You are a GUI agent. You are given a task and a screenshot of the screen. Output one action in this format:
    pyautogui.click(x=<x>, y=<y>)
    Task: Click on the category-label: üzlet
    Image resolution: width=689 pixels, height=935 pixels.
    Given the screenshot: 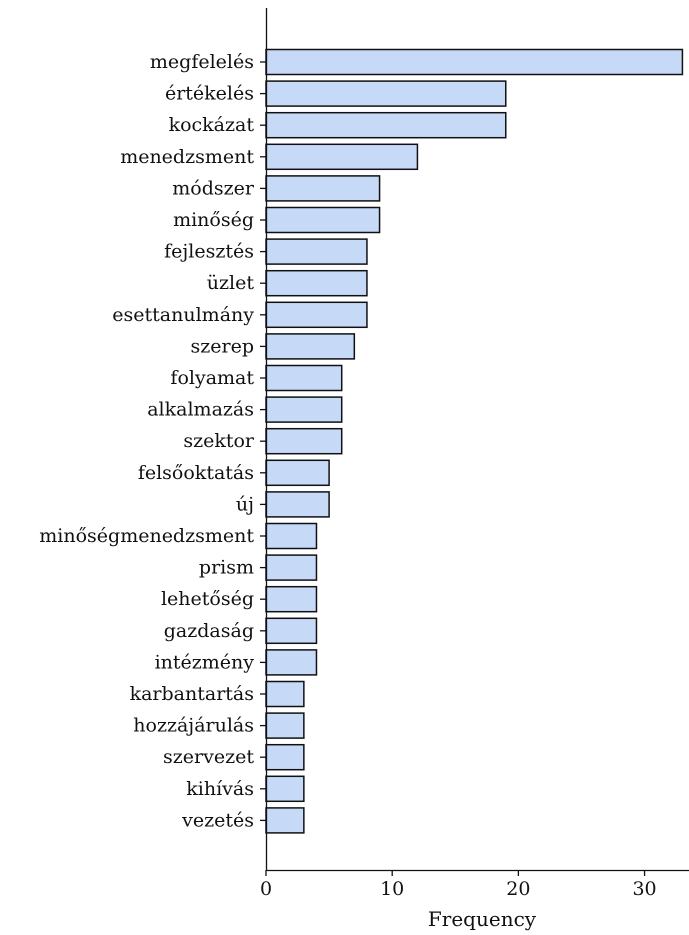 What is the action you would take?
    pyautogui.click(x=231, y=283)
    